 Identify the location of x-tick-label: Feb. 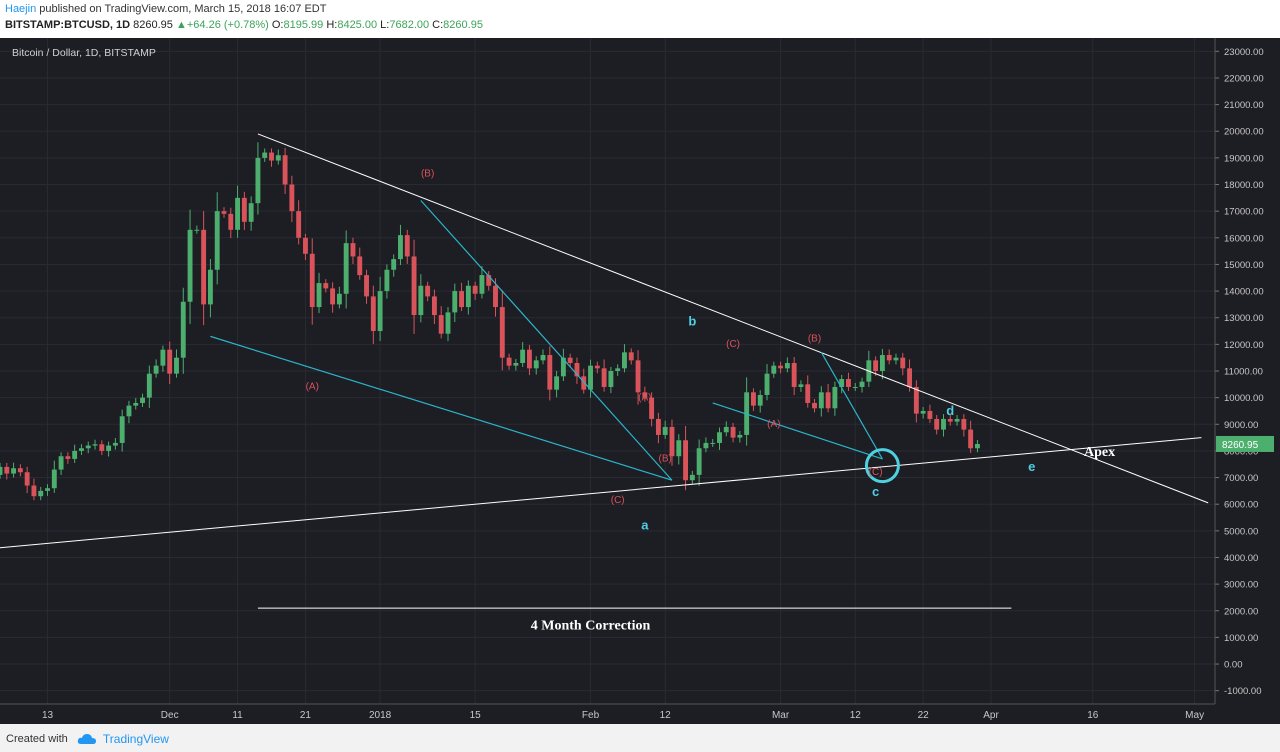
(591, 715).